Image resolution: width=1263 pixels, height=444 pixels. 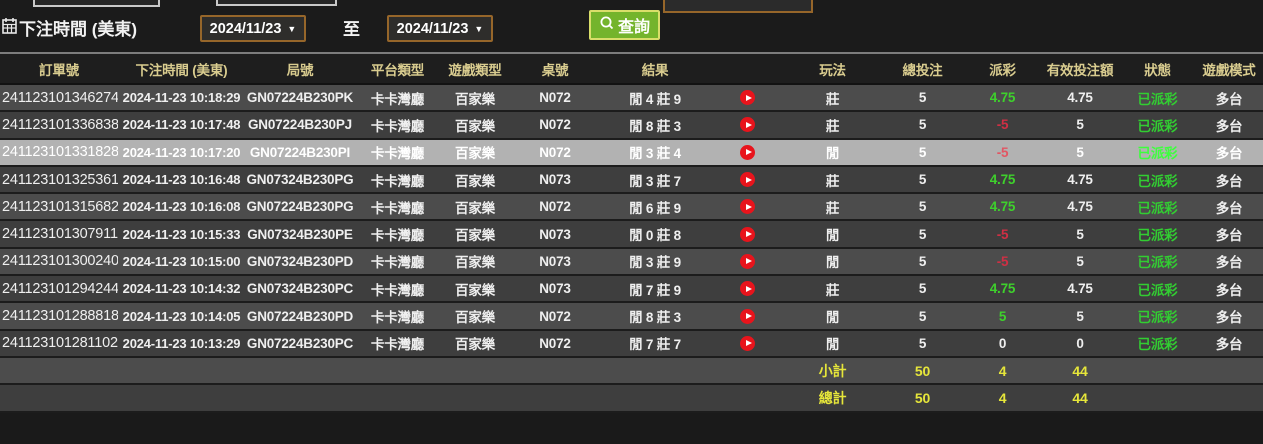 What do you see at coordinates (655, 263) in the screenshot?
I see `result-cell: 閒 3 莊 9` at bounding box center [655, 263].